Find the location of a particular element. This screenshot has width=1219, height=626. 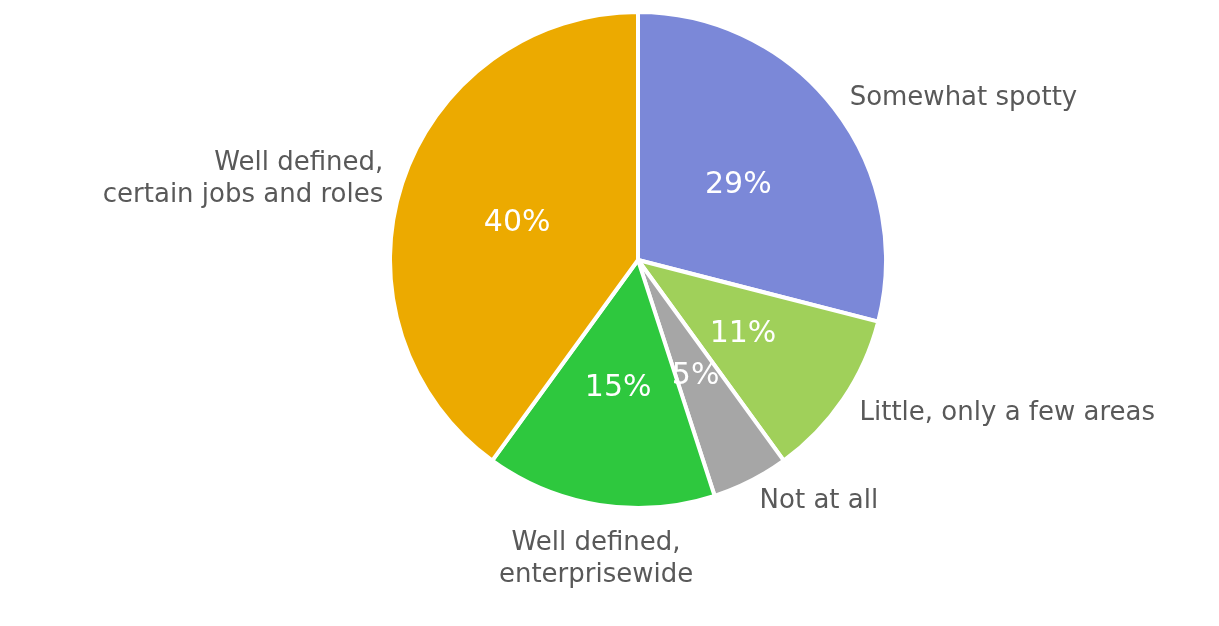

slice-label: Well defined, enterprisewide is located at coordinates (596, 556).